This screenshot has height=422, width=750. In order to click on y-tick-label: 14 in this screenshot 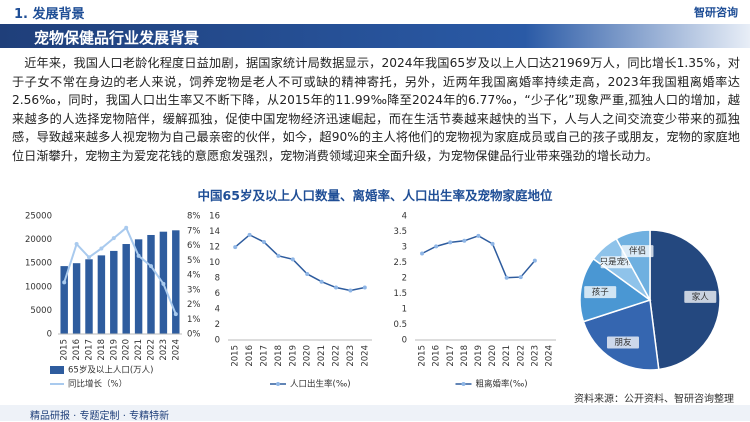, I will do `click(214, 232)`.